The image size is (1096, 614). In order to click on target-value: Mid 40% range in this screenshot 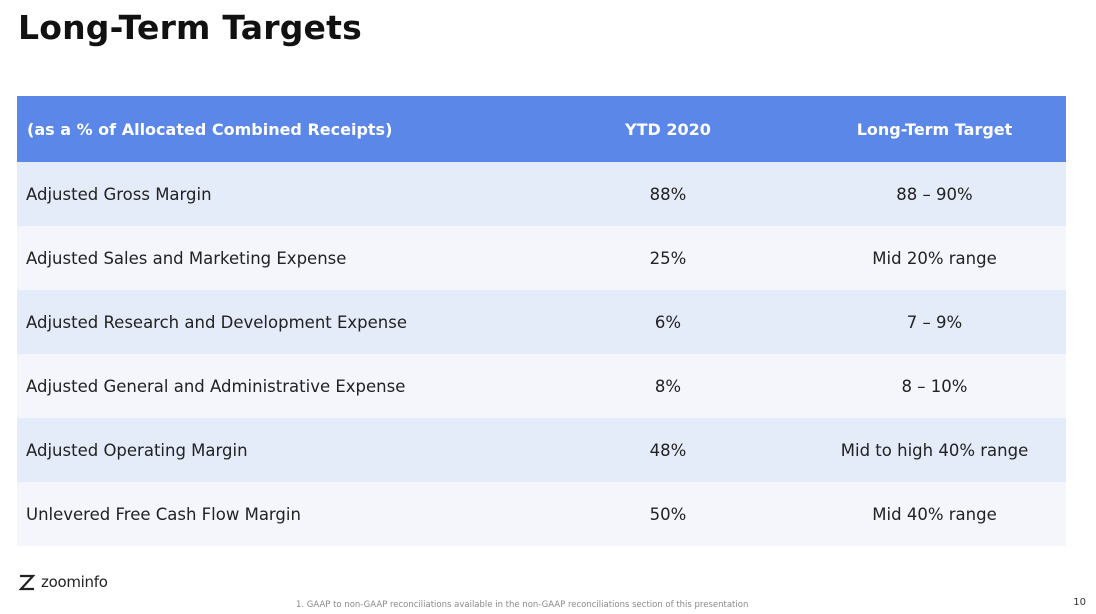, I will do `click(934, 514)`.